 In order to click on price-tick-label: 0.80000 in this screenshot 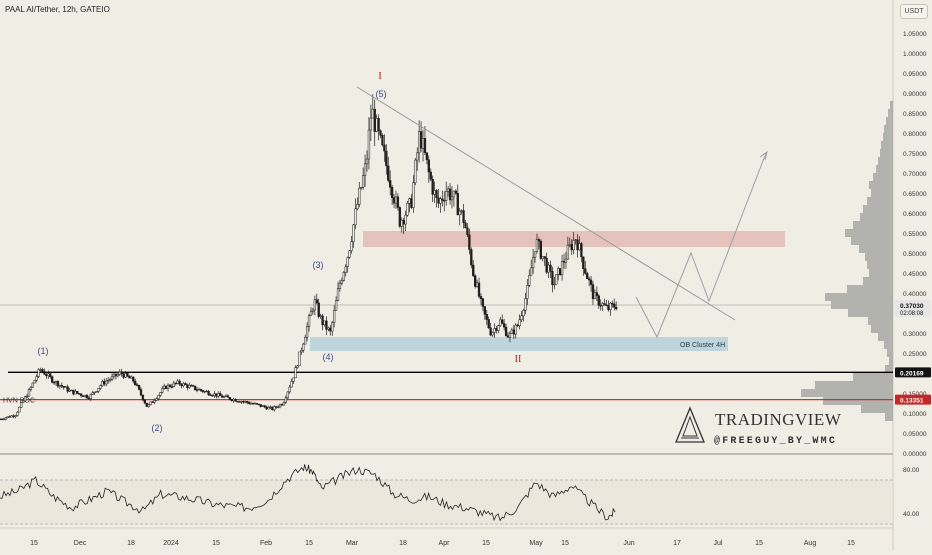, I will do `click(915, 134)`.